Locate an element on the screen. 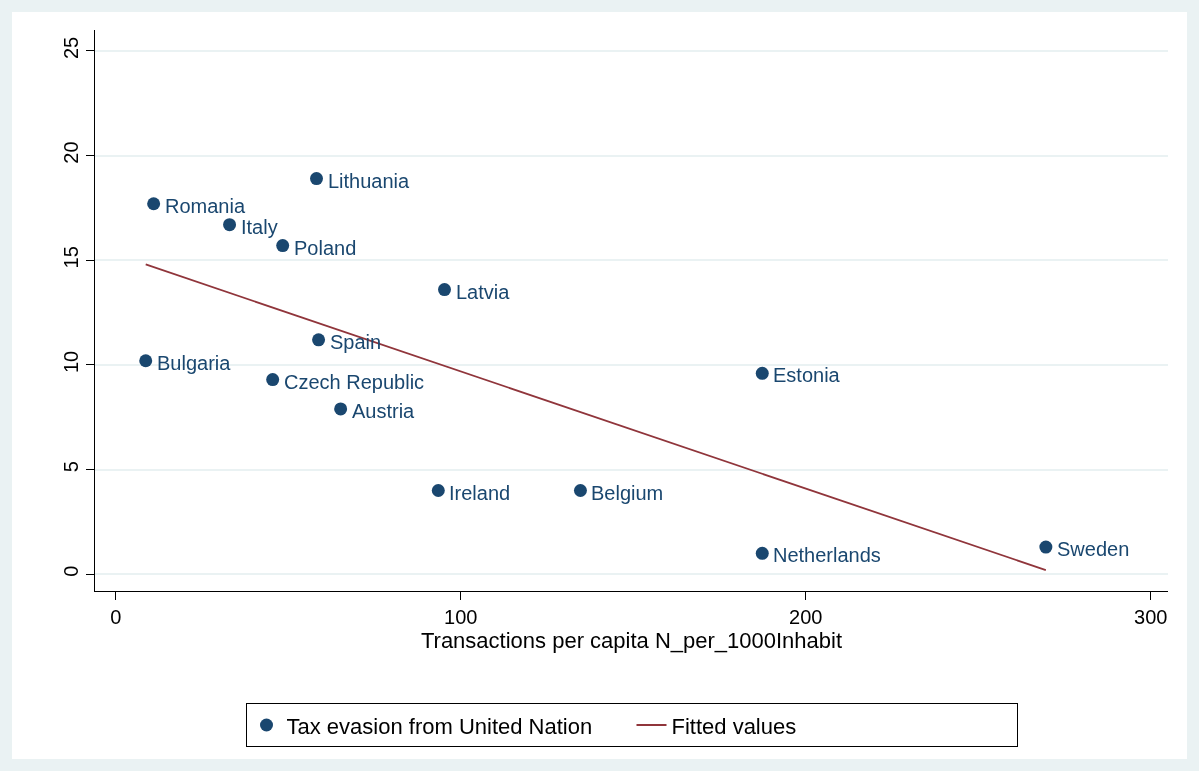  annotation: Austria is located at coordinates (384, 411).